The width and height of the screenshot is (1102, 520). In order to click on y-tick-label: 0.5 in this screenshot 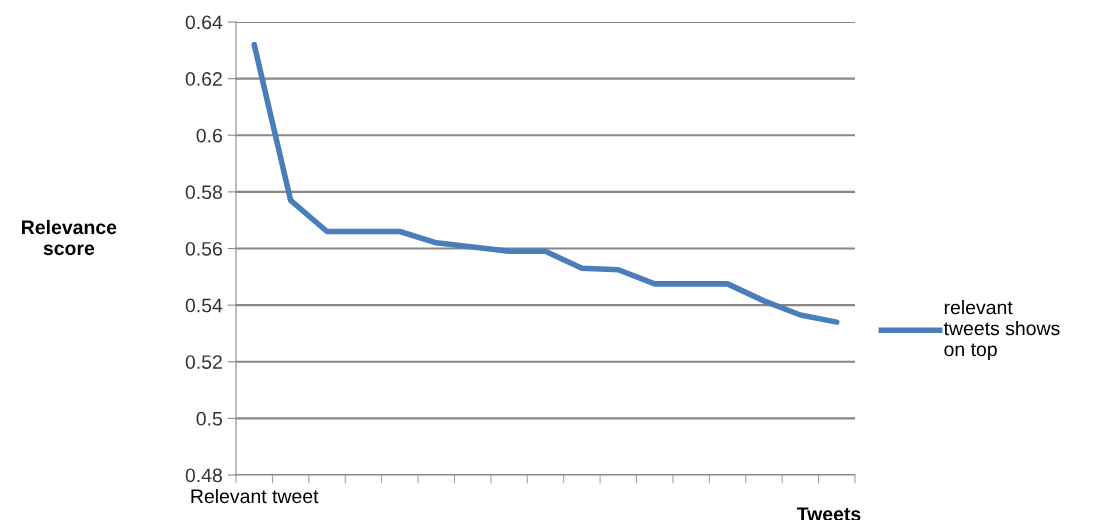, I will do `click(209, 418)`.